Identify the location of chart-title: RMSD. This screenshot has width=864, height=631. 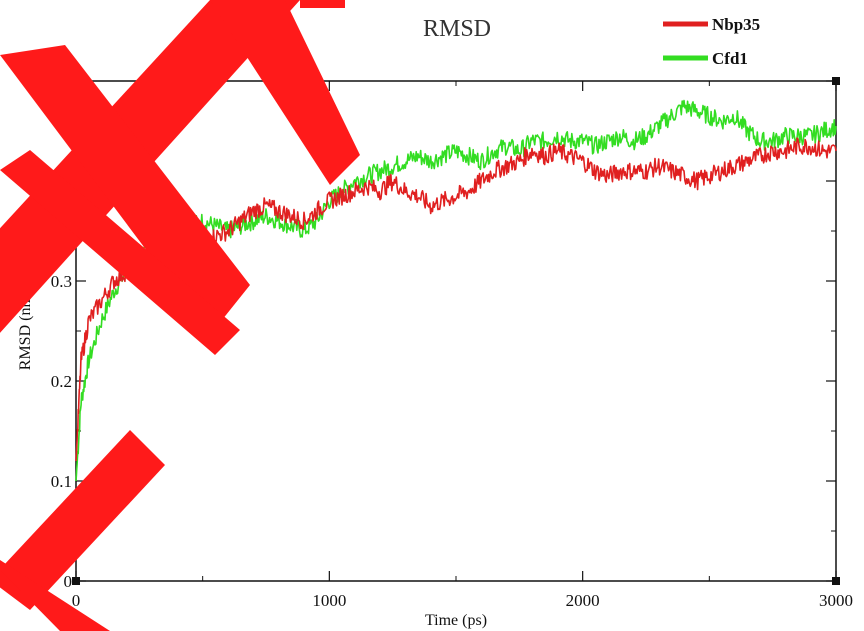
(457, 29).